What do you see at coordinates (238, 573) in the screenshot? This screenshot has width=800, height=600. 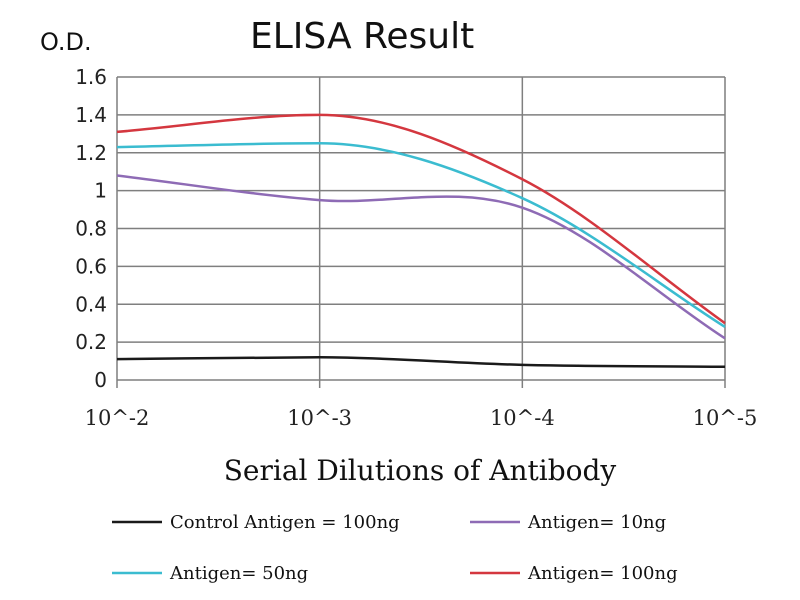 I see `legend-label: Antigen= 50ng` at bounding box center [238, 573].